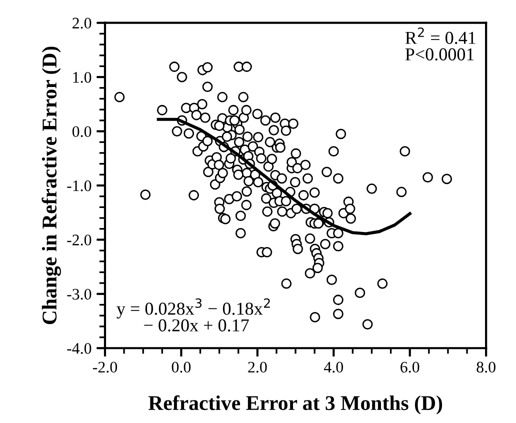  What do you see at coordinates (440, 44) in the screenshot?
I see `annotation: R$^{2}$ = 0.41 P<0.0001` at bounding box center [440, 44].